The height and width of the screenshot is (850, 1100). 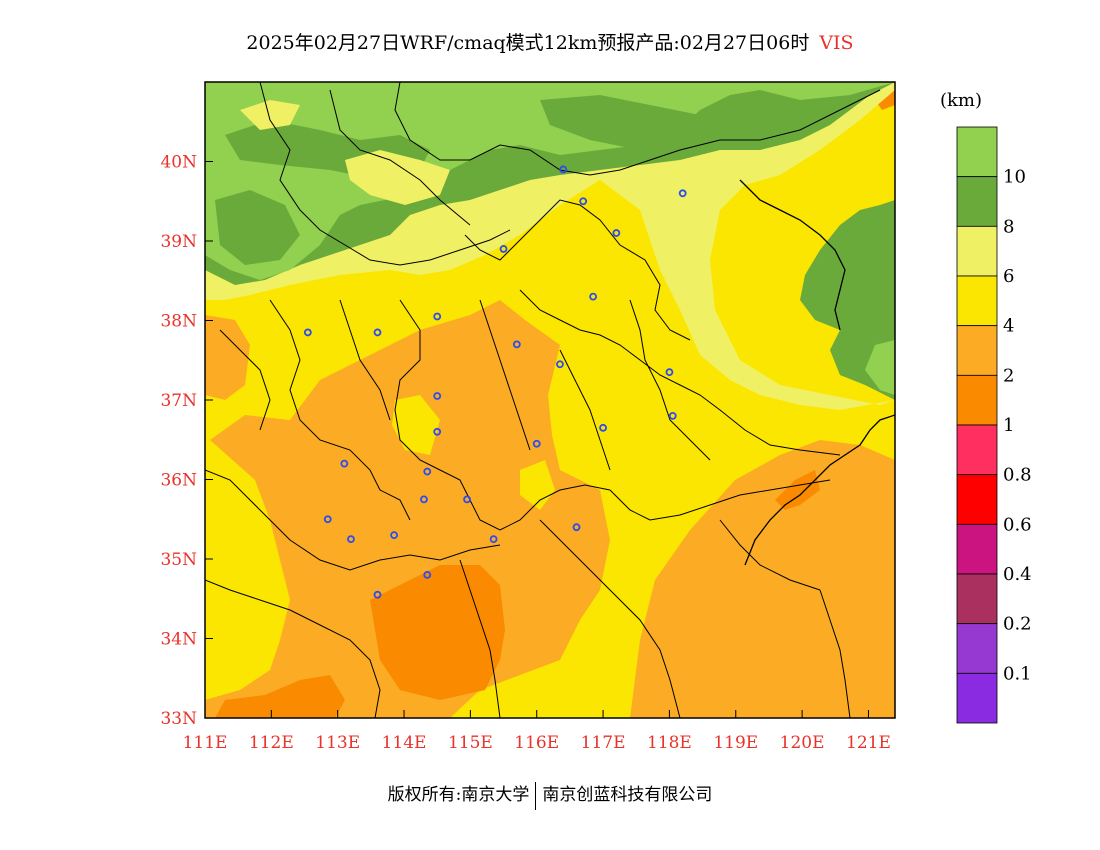 What do you see at coordinates (550, 181) in the screenshot?
I see `vis-region-gt10-north` at bounding box center [550, 181].